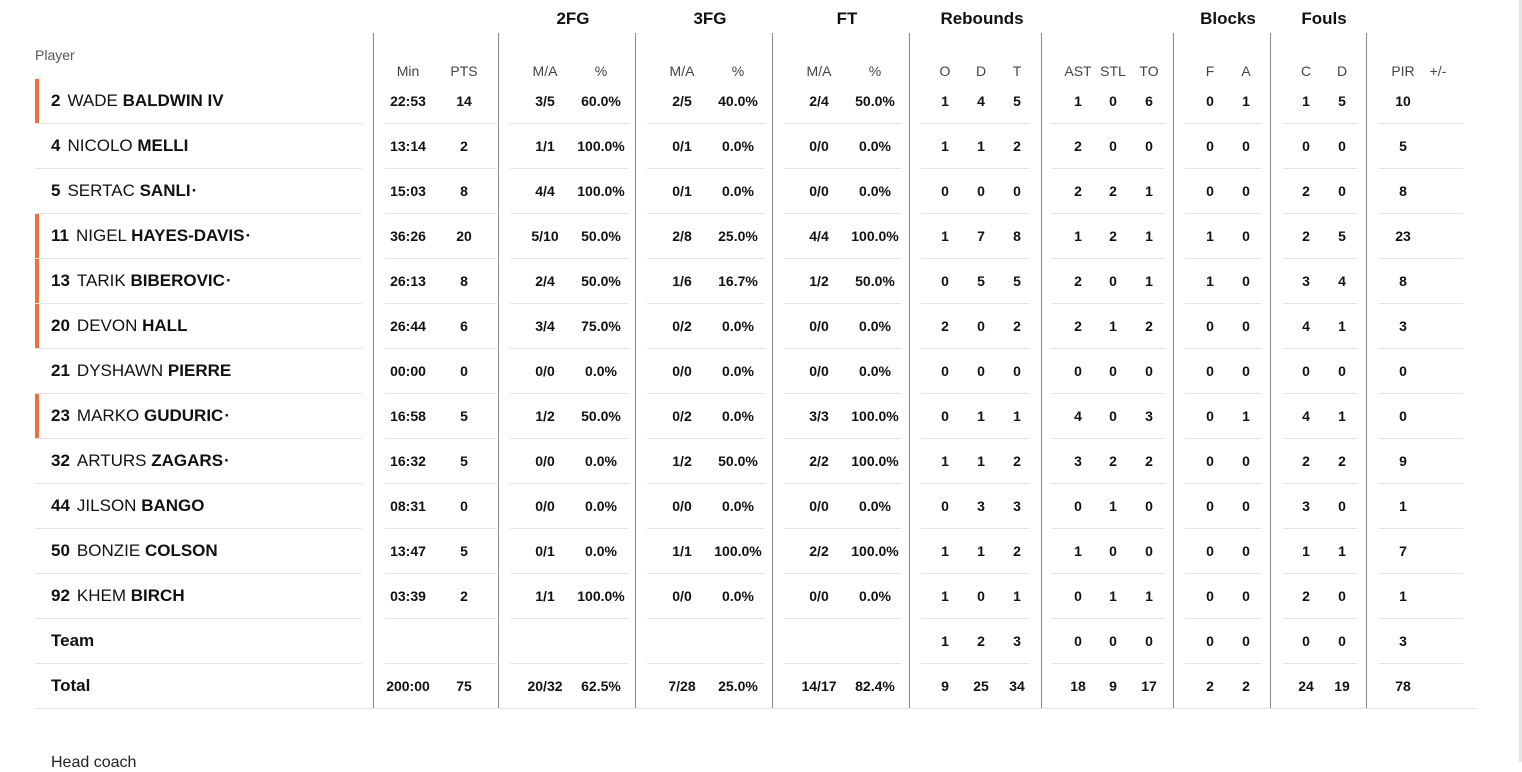  I want to click on stat-ast: 0, so click(1078, 506).